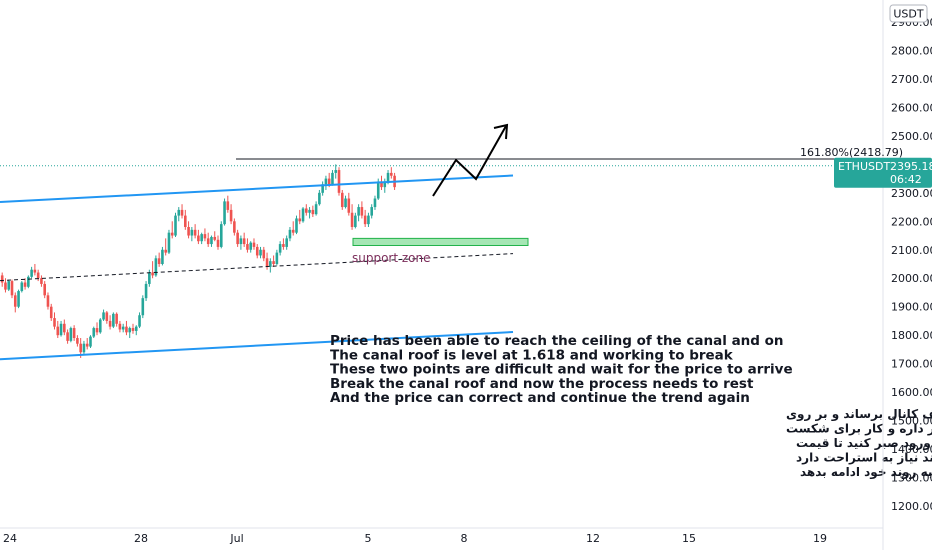  I want to click on price-tag-countdown: 06:42, so click(906, 179).